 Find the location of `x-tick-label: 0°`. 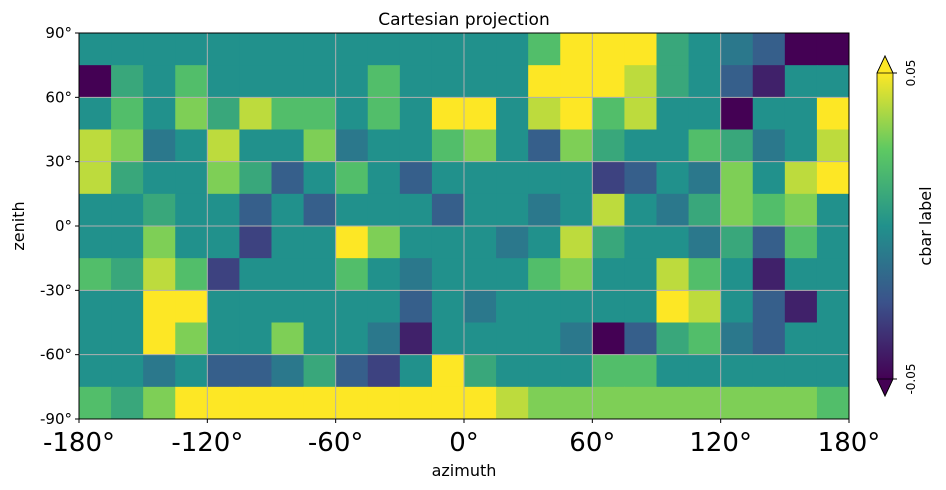

x-tick-label: 0° is located at coordinates (464, 443).